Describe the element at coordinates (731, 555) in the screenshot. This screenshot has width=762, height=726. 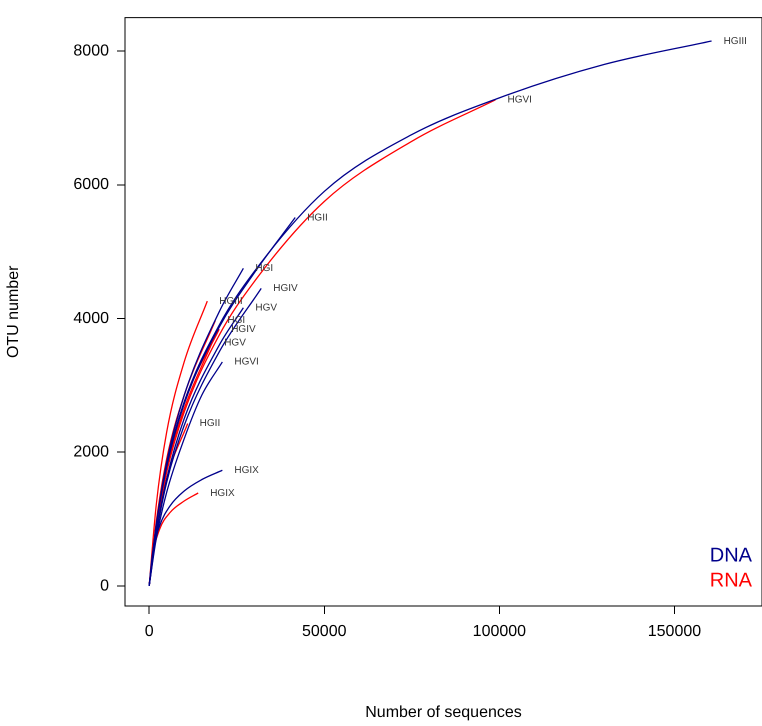
I see `annotation: DNA` at that location.